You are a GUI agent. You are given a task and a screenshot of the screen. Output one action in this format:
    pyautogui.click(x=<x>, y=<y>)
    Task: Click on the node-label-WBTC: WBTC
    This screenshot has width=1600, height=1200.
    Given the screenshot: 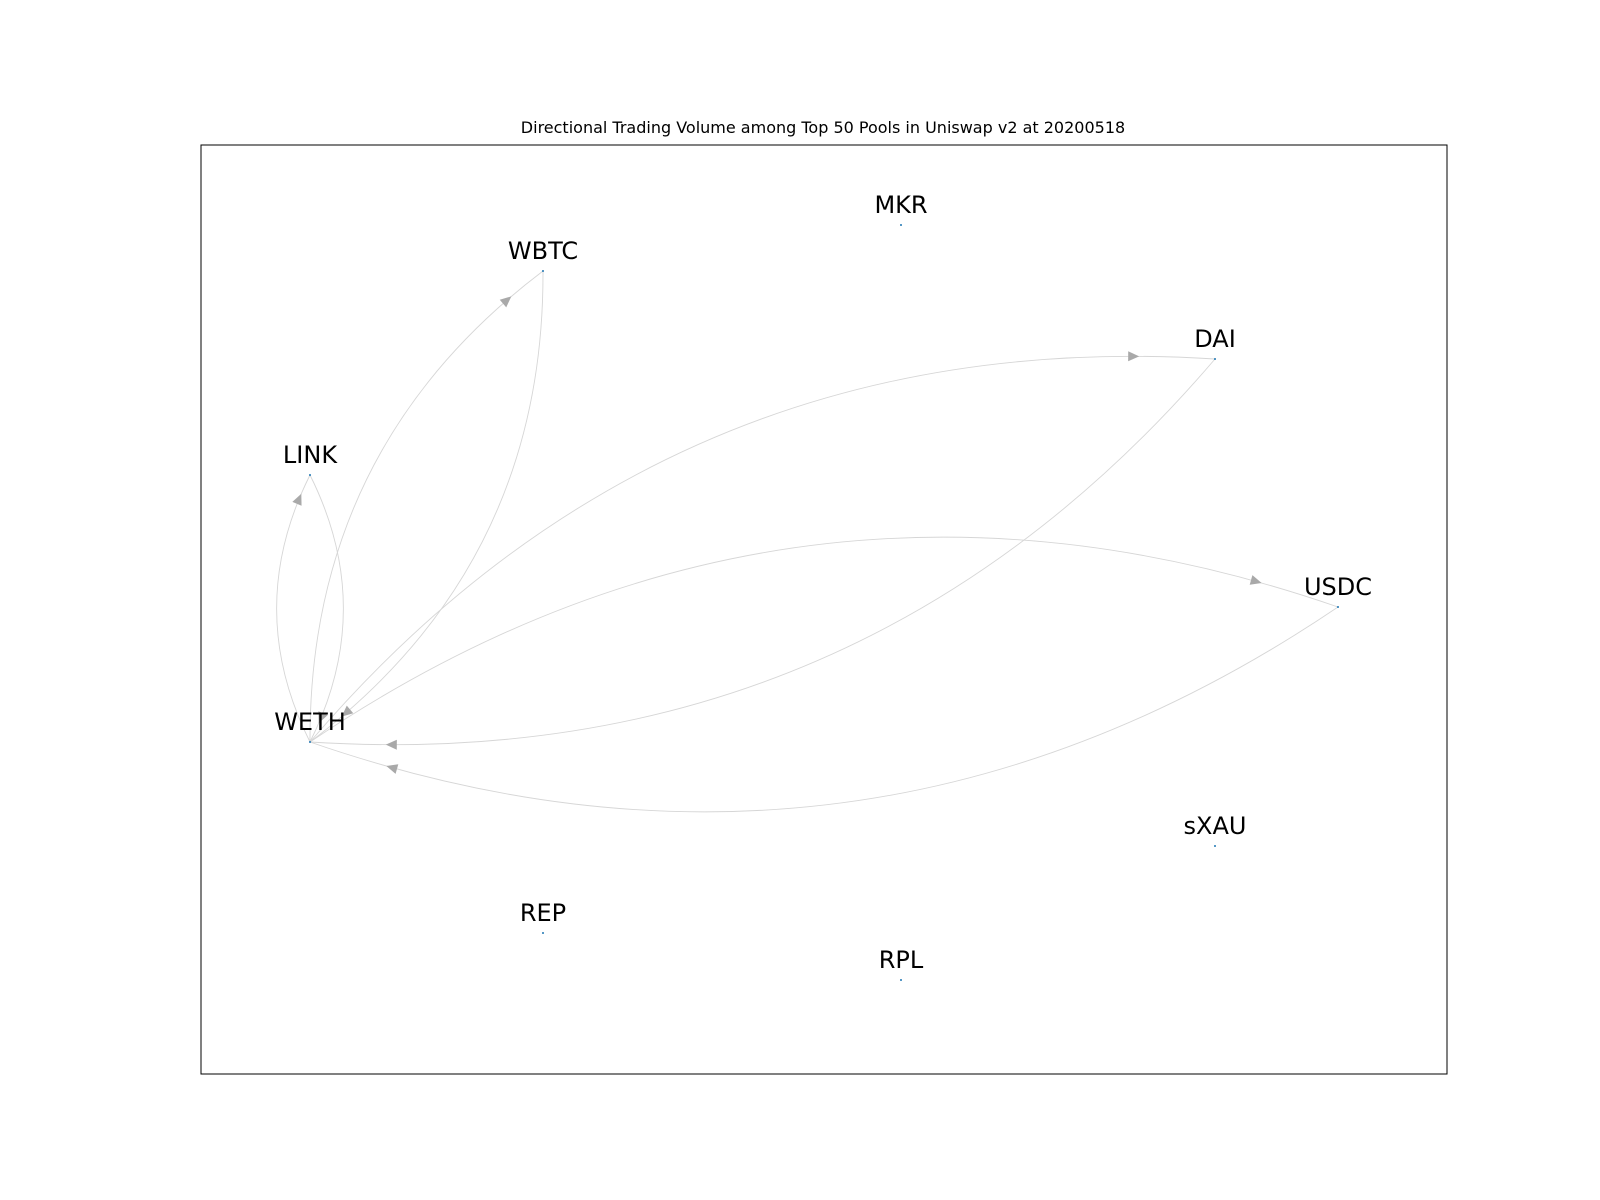 What is the action you would take?
    pyautogui.click(x=543, y=251)
    